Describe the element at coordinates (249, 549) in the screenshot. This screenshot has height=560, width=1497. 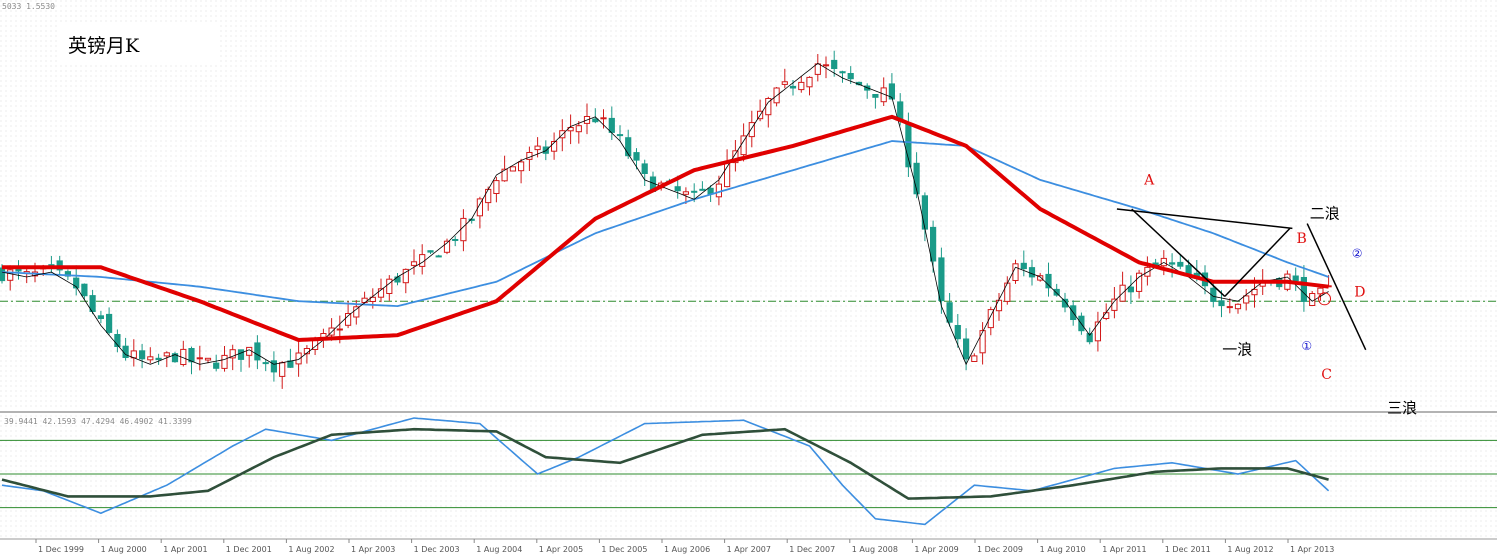
I see `x-tick-label: 1 Dec 2001` at that location.